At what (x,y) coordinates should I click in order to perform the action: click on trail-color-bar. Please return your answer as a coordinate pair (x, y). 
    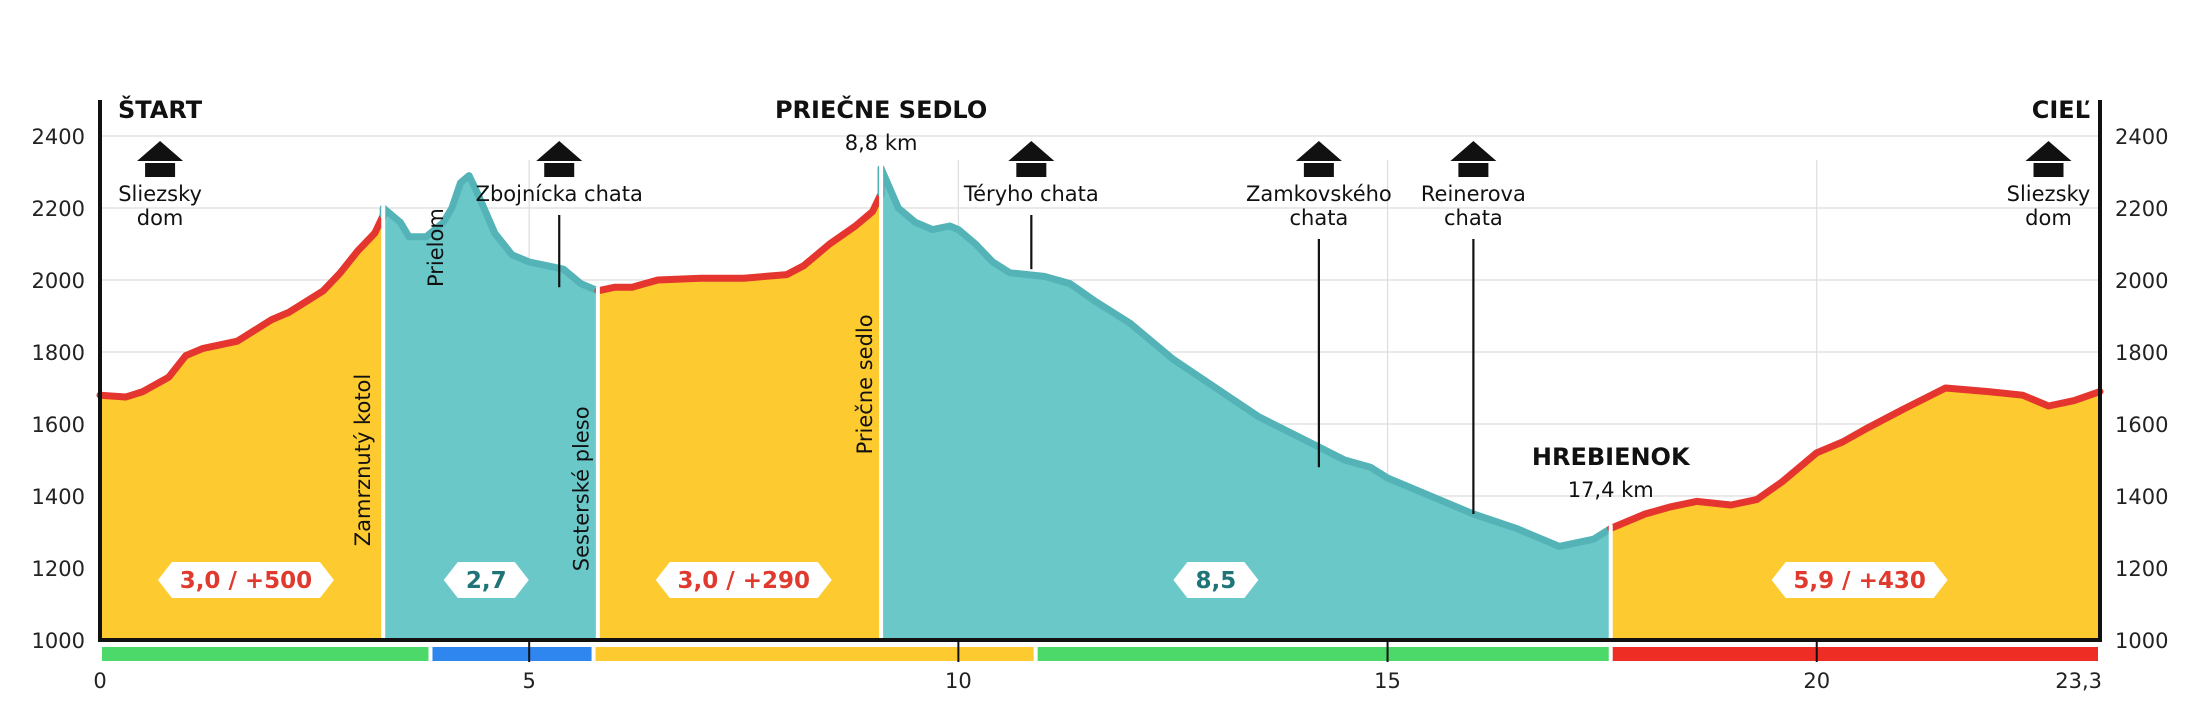
    Looking at the image, I should click on (1100, 651).